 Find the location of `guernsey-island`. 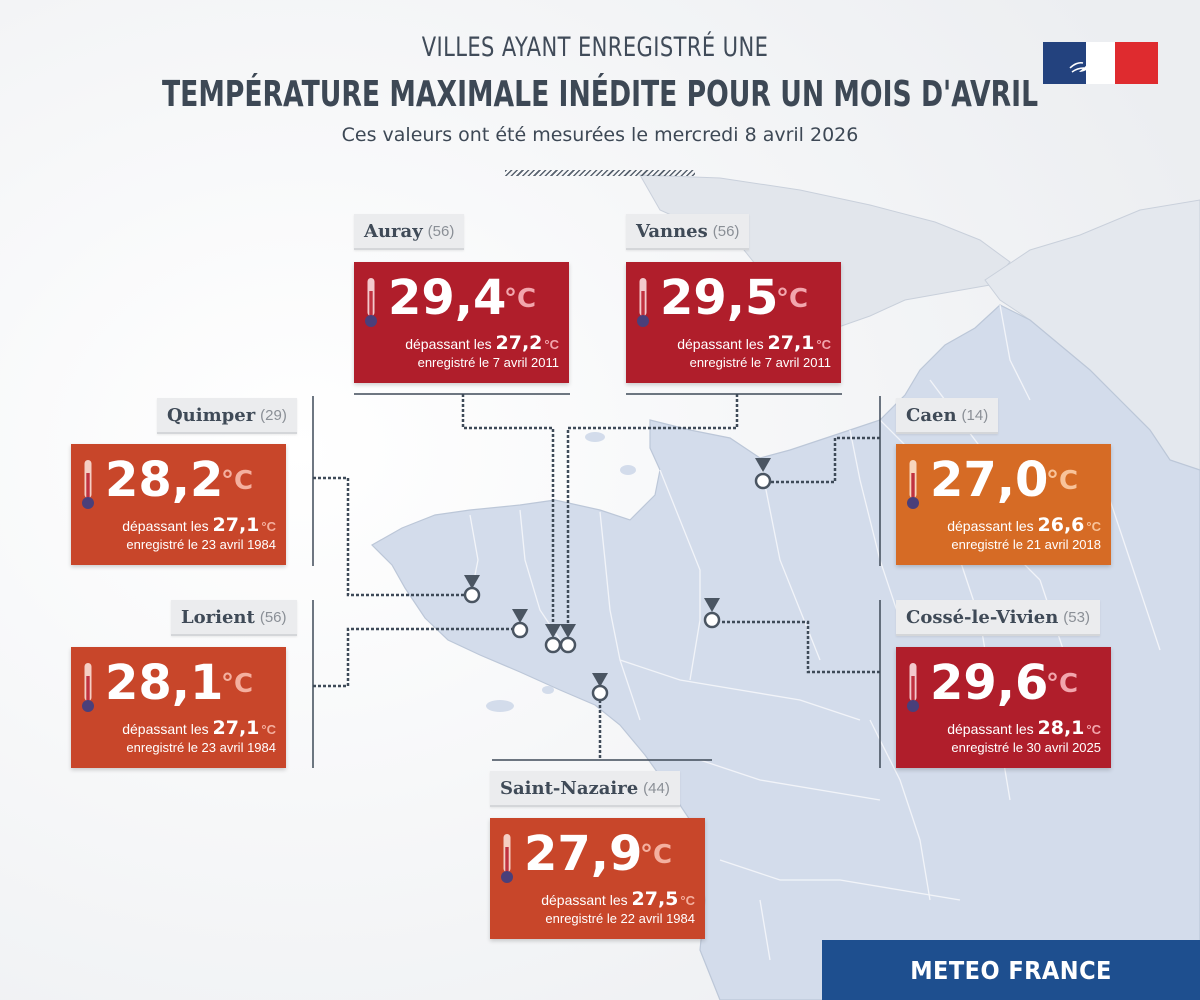

guernsey-island is located at coordinates (628, 470).